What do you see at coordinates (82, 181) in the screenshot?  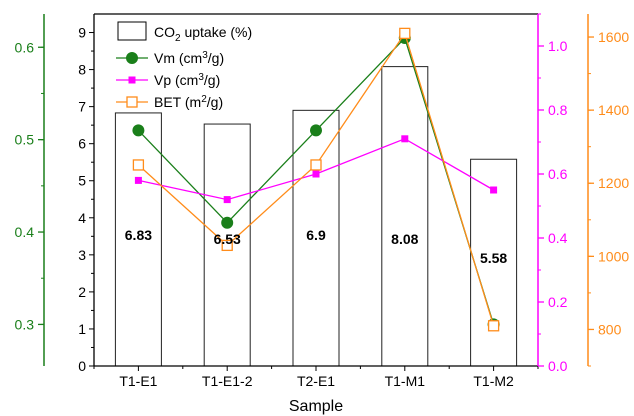 I see `left-tick-label: 5` at bounding box center [82, 181].